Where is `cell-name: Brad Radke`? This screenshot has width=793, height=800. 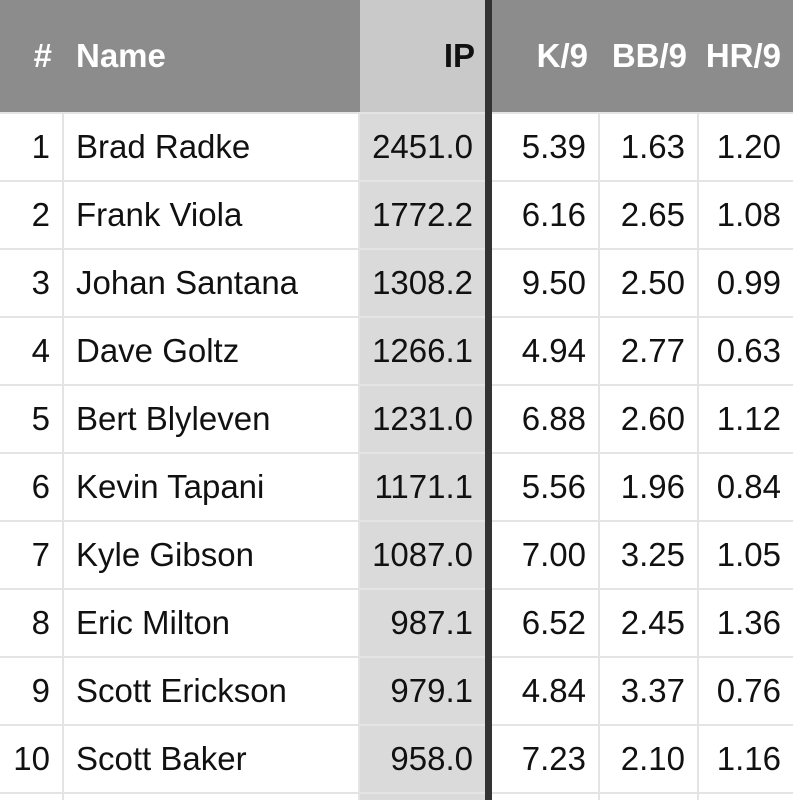 cell-name: Brad Radke is located at coordinates (211, 147).